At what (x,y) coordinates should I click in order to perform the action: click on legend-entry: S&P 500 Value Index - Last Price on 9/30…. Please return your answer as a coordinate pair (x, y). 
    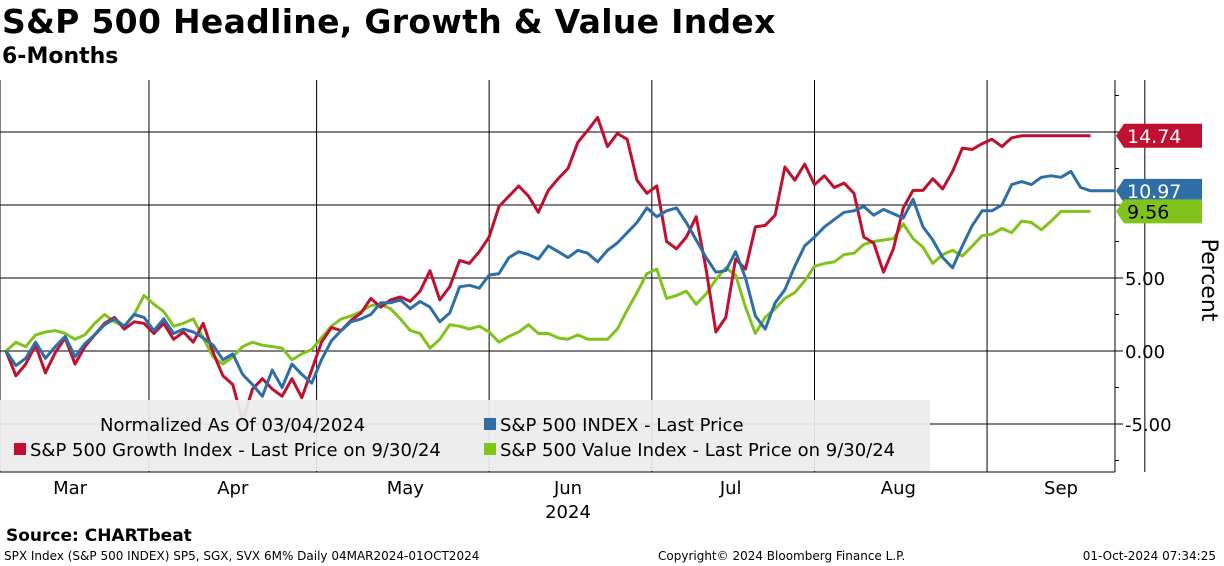
    Looking at the image, I should click on (697, 450).